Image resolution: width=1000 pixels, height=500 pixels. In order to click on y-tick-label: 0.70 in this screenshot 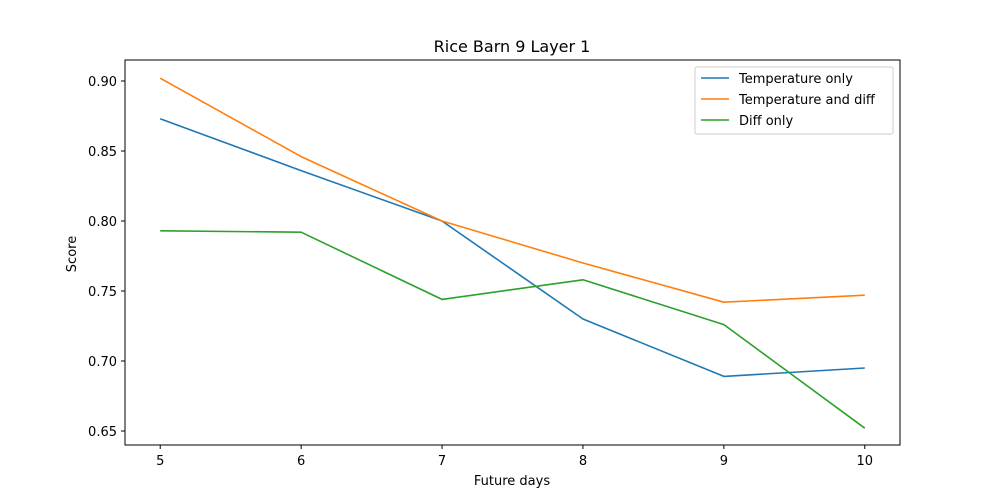, I will do `click(102, 362)`.